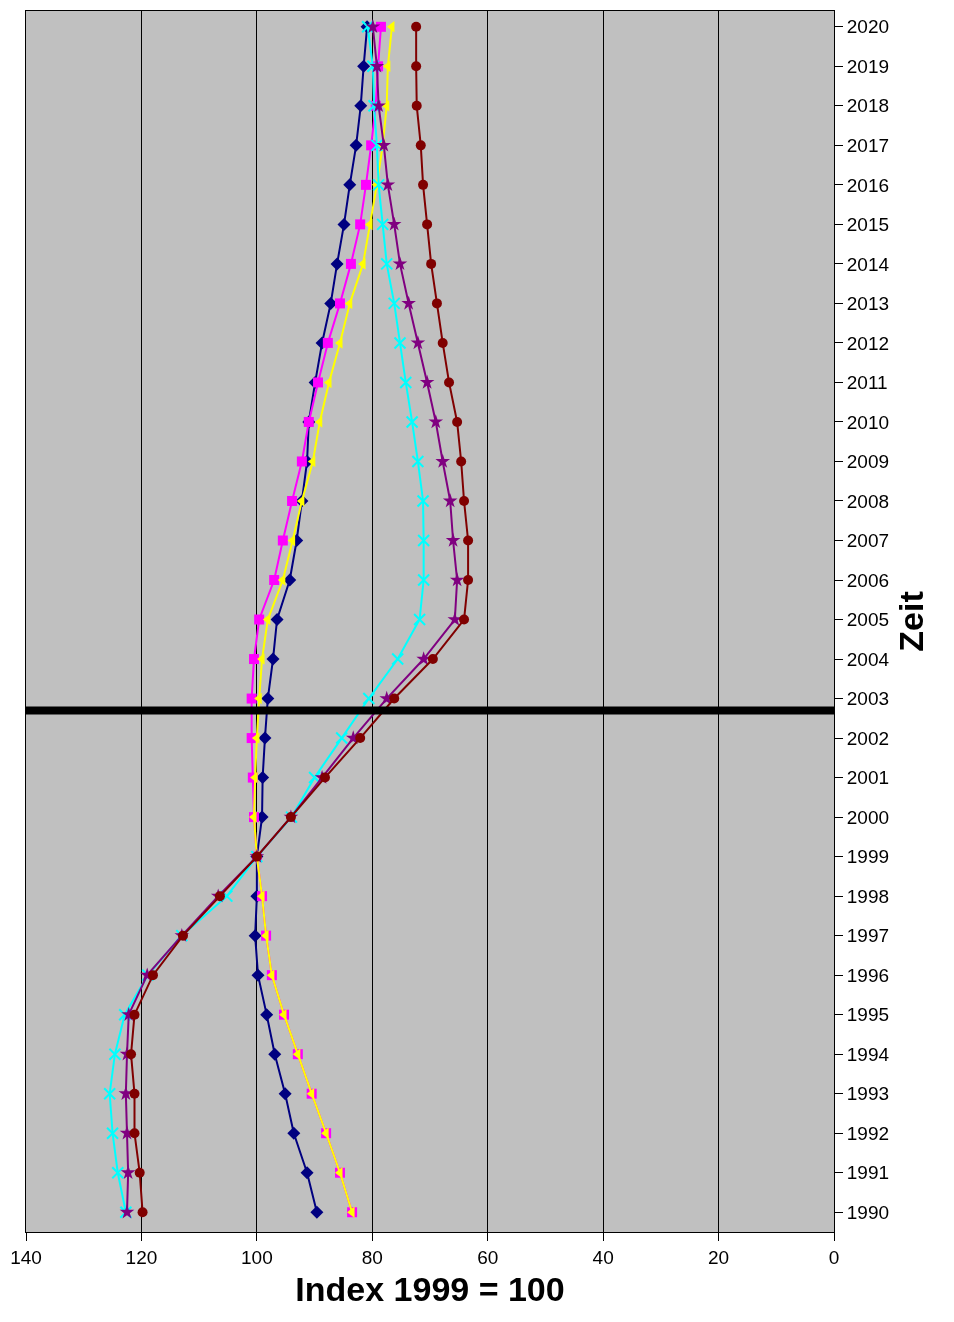 The width and height of the screenshot is (954, 1322). I want to click on x-axis-title: Index 1999 = 100, so click(430, 1289).